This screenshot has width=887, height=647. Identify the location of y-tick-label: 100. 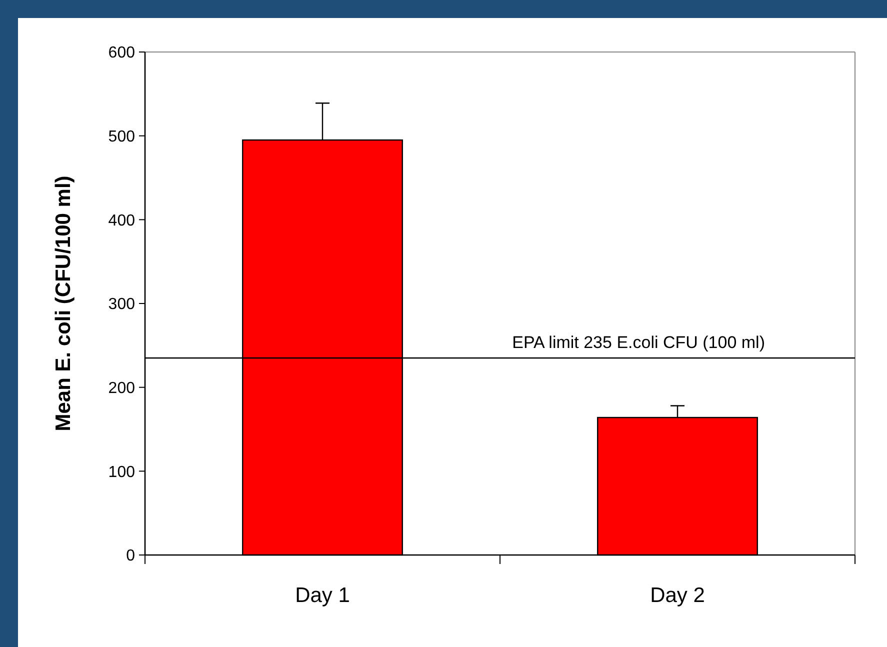
(122, 472).